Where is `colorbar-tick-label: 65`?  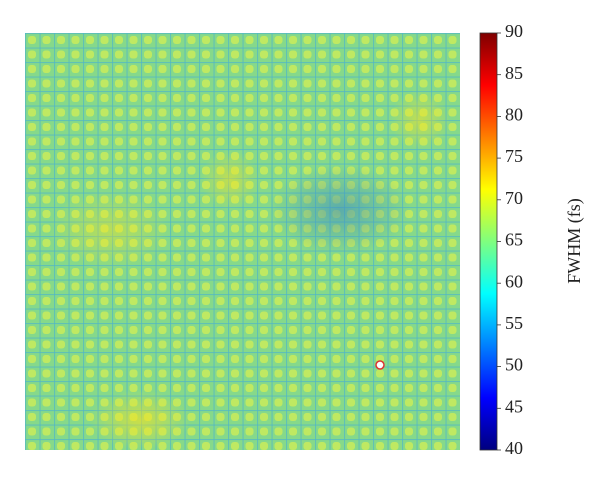
colorbar-tick-label: 65 is located at coordinates (514, 240).